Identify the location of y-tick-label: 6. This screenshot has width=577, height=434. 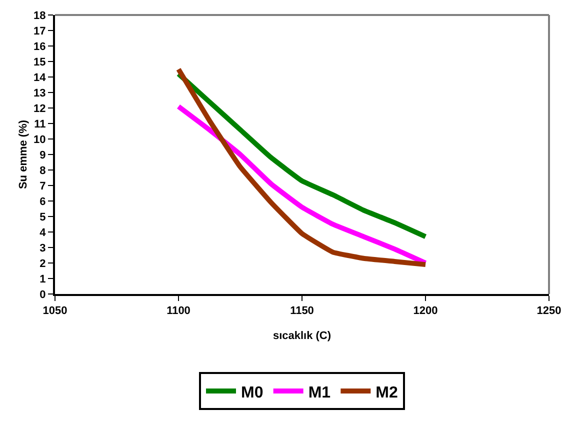
(43, 202).